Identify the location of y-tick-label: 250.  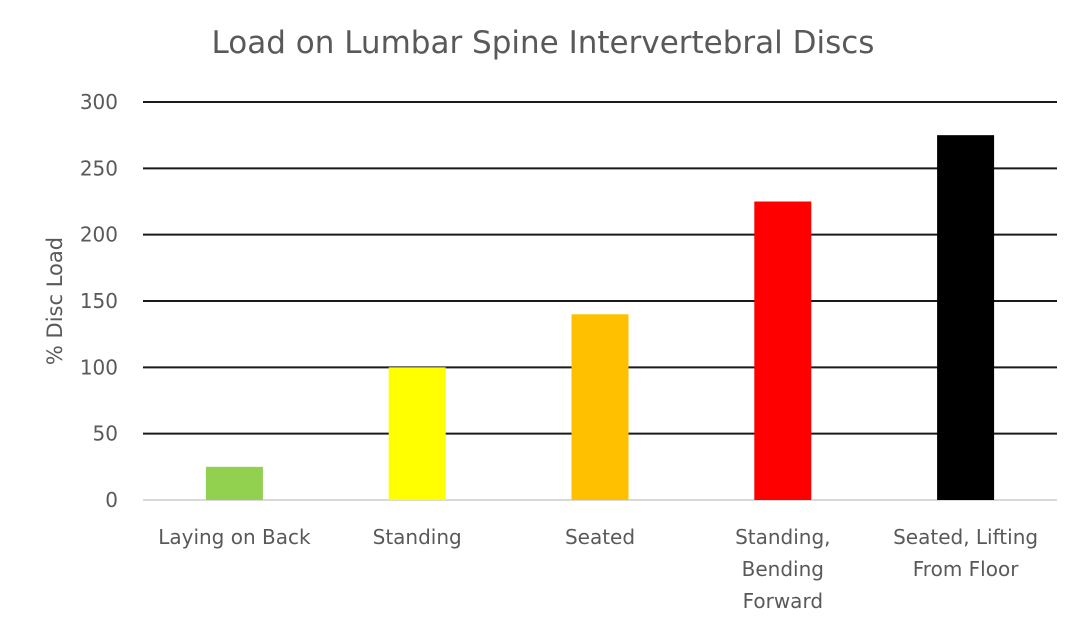
(99, 168).